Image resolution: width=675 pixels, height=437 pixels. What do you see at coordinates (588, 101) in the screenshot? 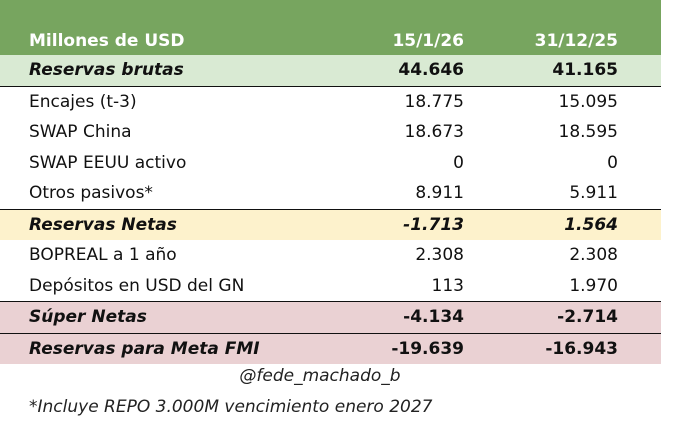
I see `row-value-col2: 15.095` at bounding box center [588, 101].